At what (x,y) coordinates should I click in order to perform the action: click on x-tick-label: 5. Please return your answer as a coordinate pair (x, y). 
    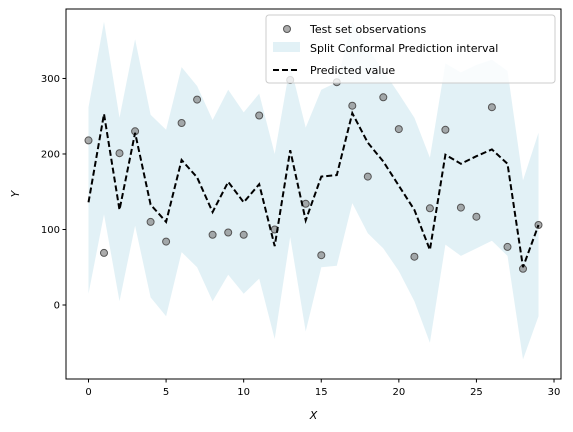
    Looking at the image, I should click on (166, 392).